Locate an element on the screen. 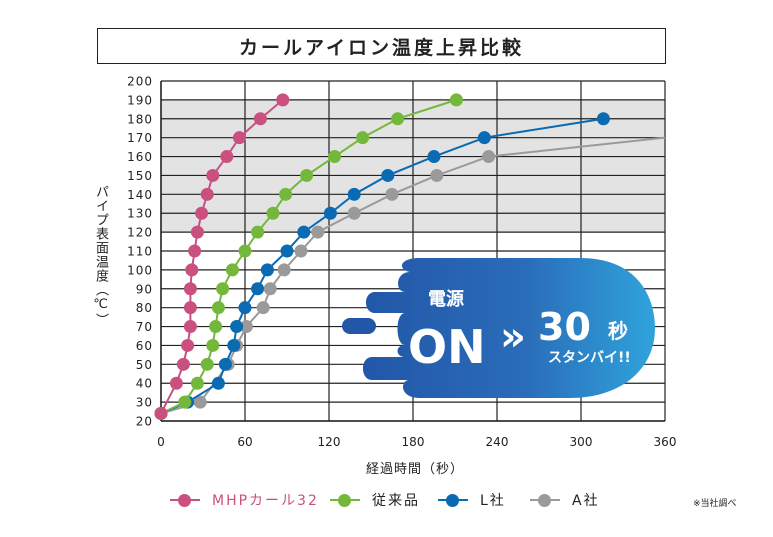 Image resolution: width=773 pixels, height=537 pixels. y-tick-label: 170 is located at coordinates (140, 138).